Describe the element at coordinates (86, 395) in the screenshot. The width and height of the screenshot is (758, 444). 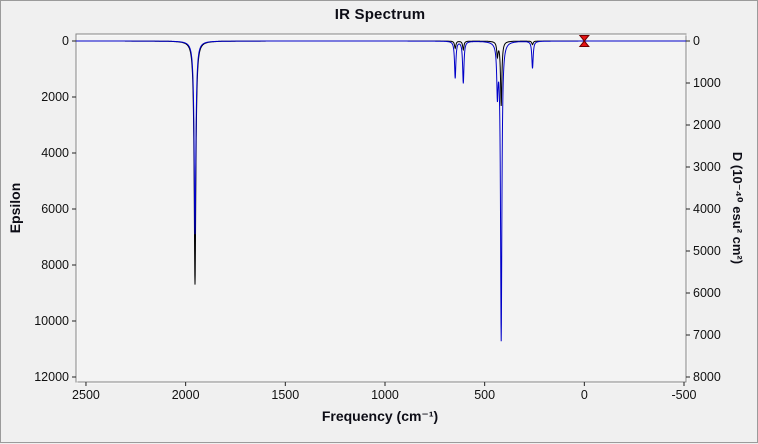
I see `x-tick-label: 2500` at that location.